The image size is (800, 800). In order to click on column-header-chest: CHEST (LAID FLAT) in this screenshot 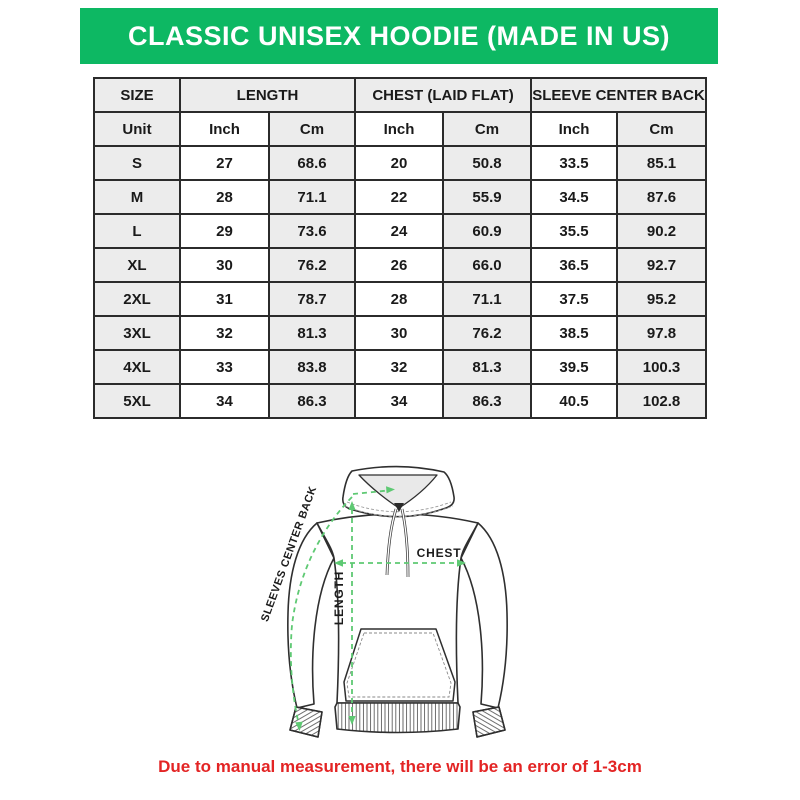, I will do `click(443, 95)`.